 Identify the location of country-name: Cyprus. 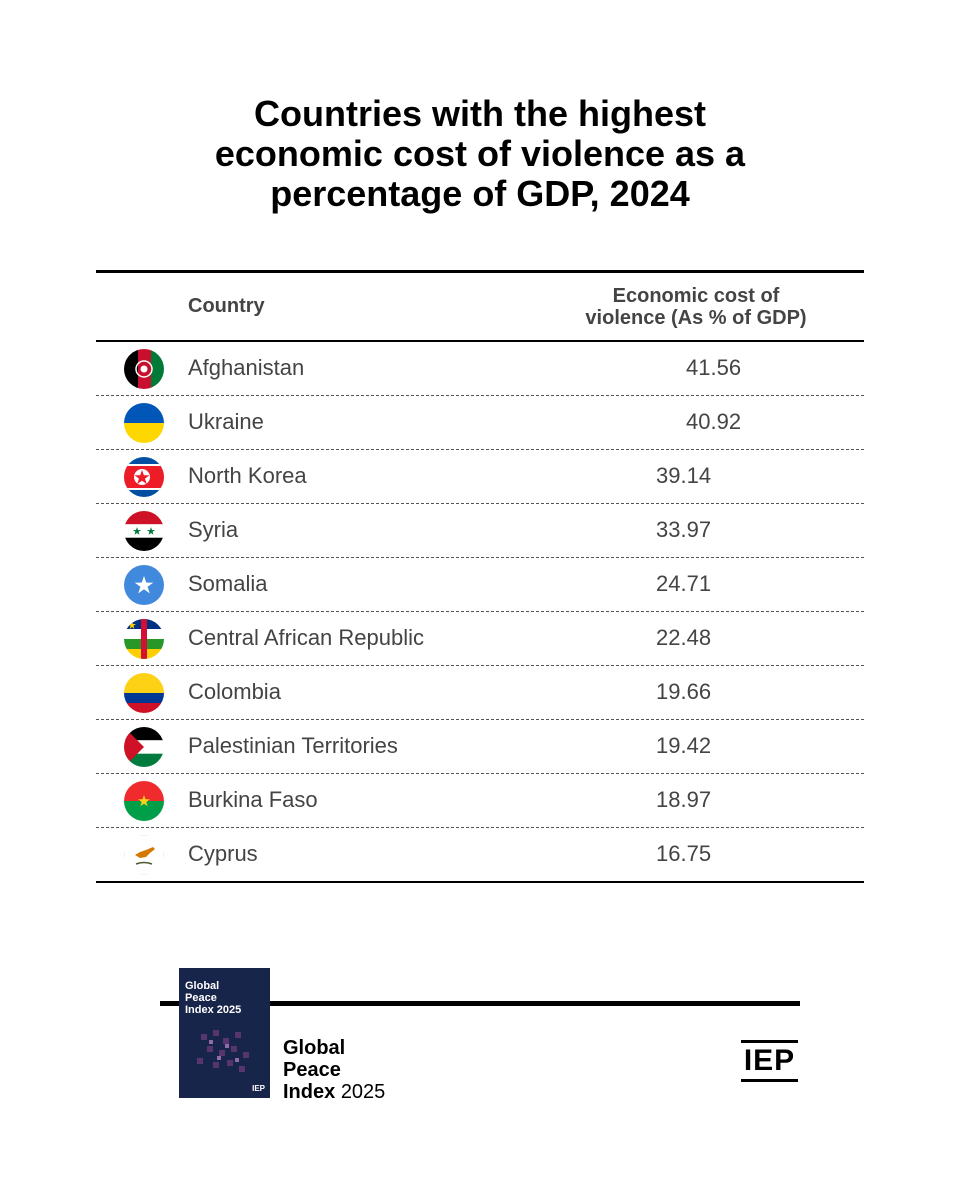
(223, 853).